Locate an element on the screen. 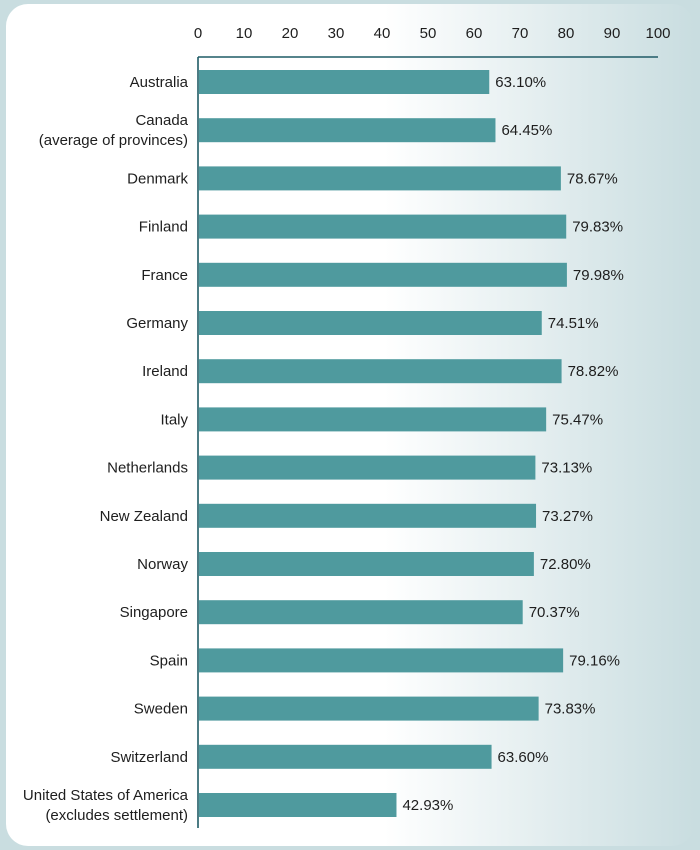 Image resolution: width=700 pixels, height=850 pixels. x-tick-label: 80 is located at coordinates (566, 33).